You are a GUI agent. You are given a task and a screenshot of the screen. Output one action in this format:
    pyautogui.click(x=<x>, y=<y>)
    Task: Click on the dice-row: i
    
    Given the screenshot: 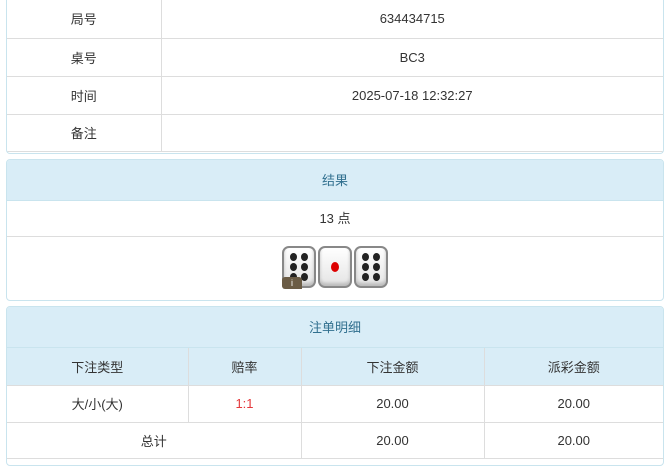 What is the action you would take?
    pyautogui.click(x=335, y=268)
    